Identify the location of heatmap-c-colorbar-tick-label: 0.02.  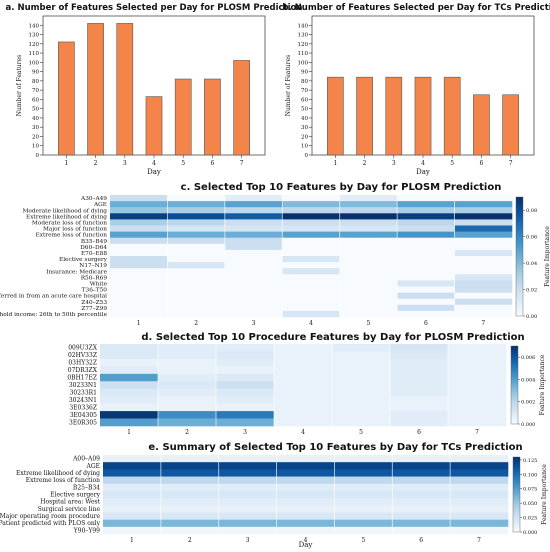
(531, 291).